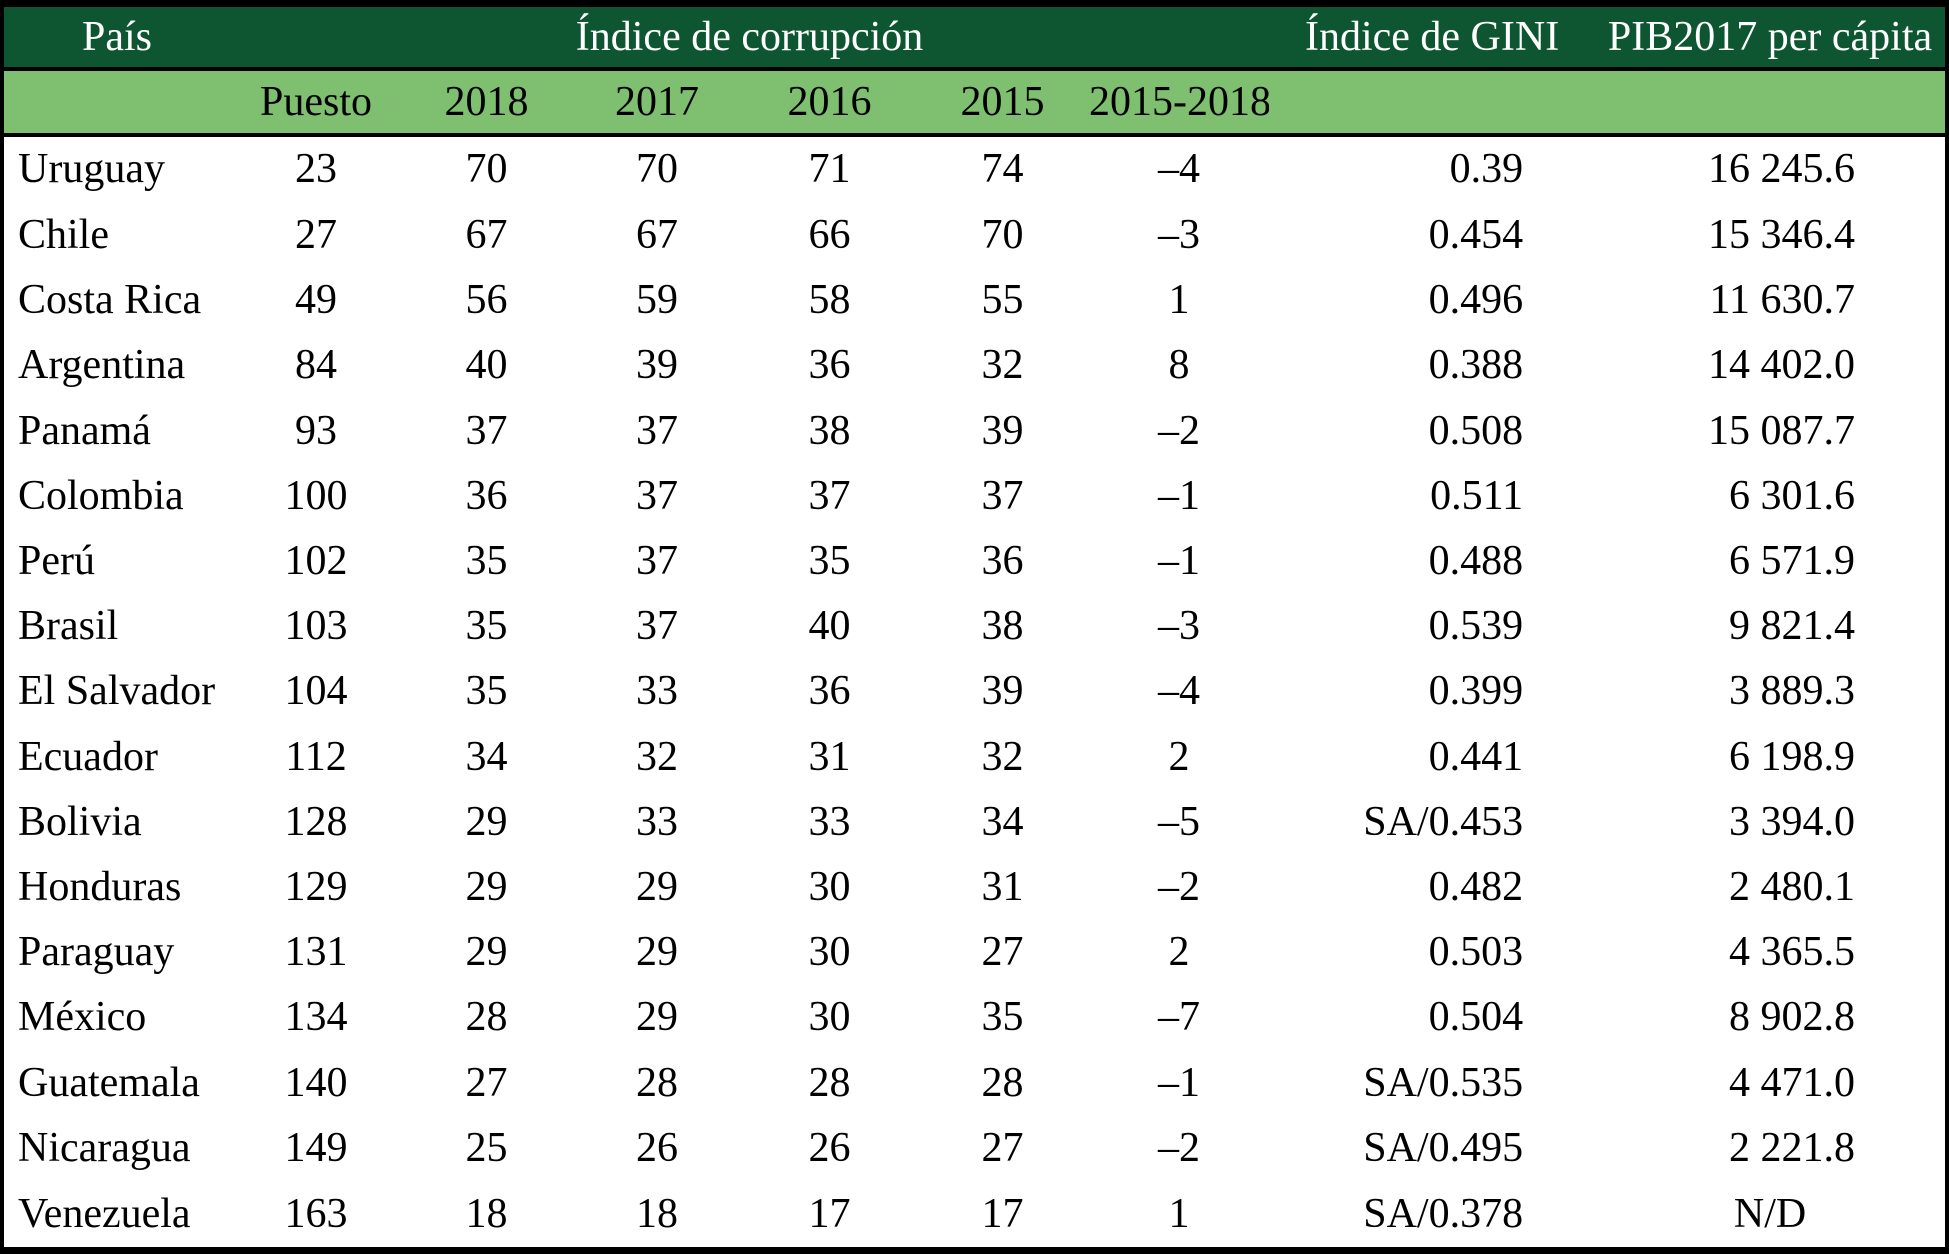 The image size is (1949, 1254). Describe the element at coordinates (657, 756) in the screenshot. I see `cell-2017: 32` at that location.